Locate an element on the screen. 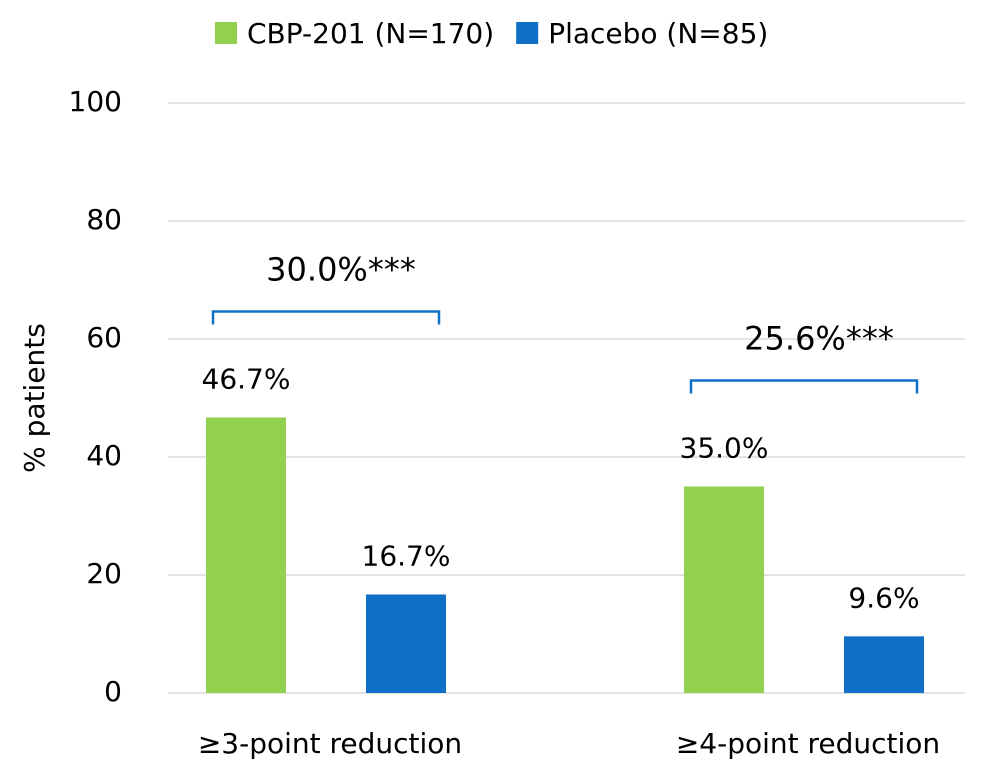 The width and height of the screenshot is (994, 767). data-label: 46.7% is located at coordinates (246, 378).